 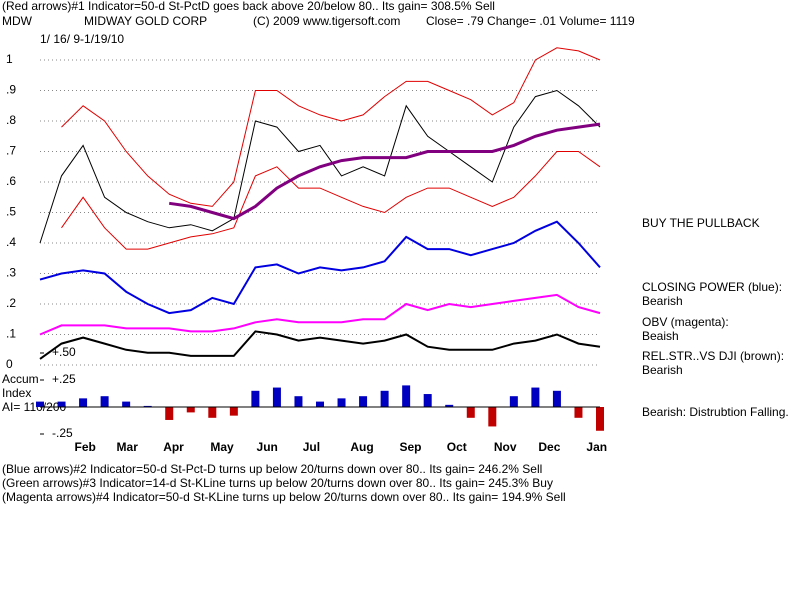 I want to click on y-tick-label: .5, so click(x=11, y=212).